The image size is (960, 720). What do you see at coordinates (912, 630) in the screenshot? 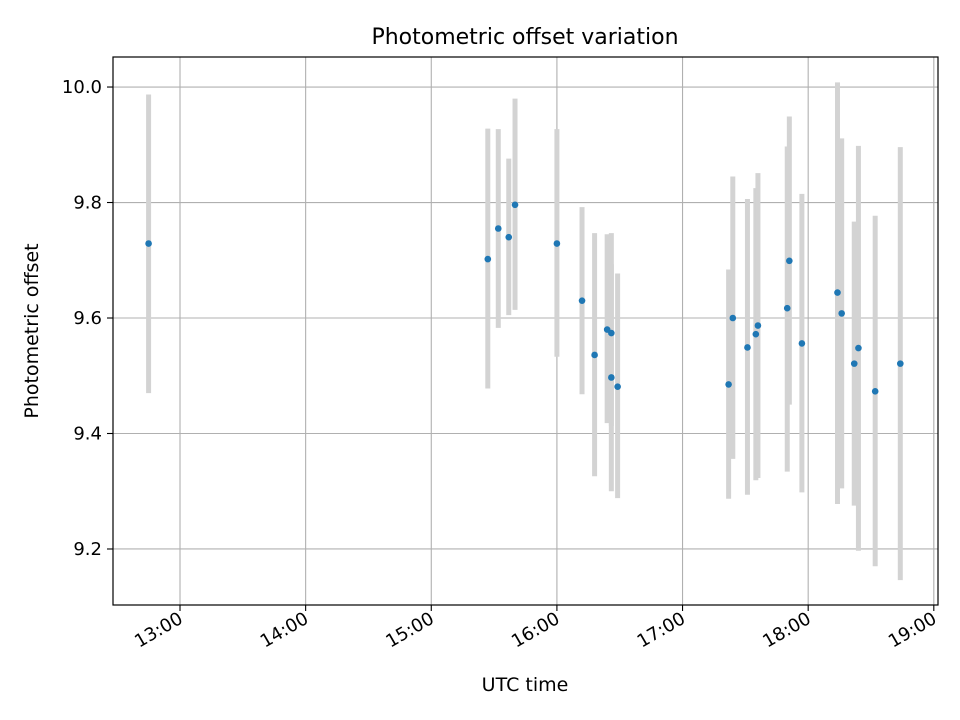
I see `x-tick-label: 19:00` at bounding box center [912, 630].